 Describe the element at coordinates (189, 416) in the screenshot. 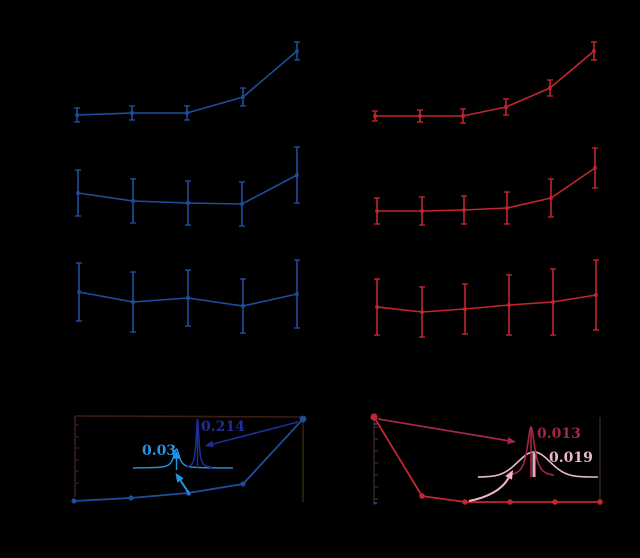

I see `axis-frame-line` at that location.